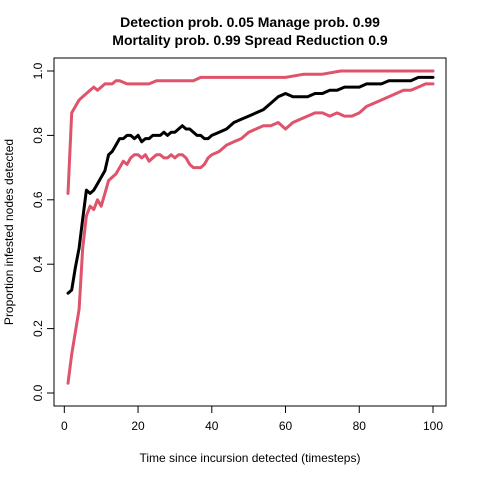  Describe the element at coordinates (138, 426) in the screenshot. I see `x-tick-label: 20` at that location.